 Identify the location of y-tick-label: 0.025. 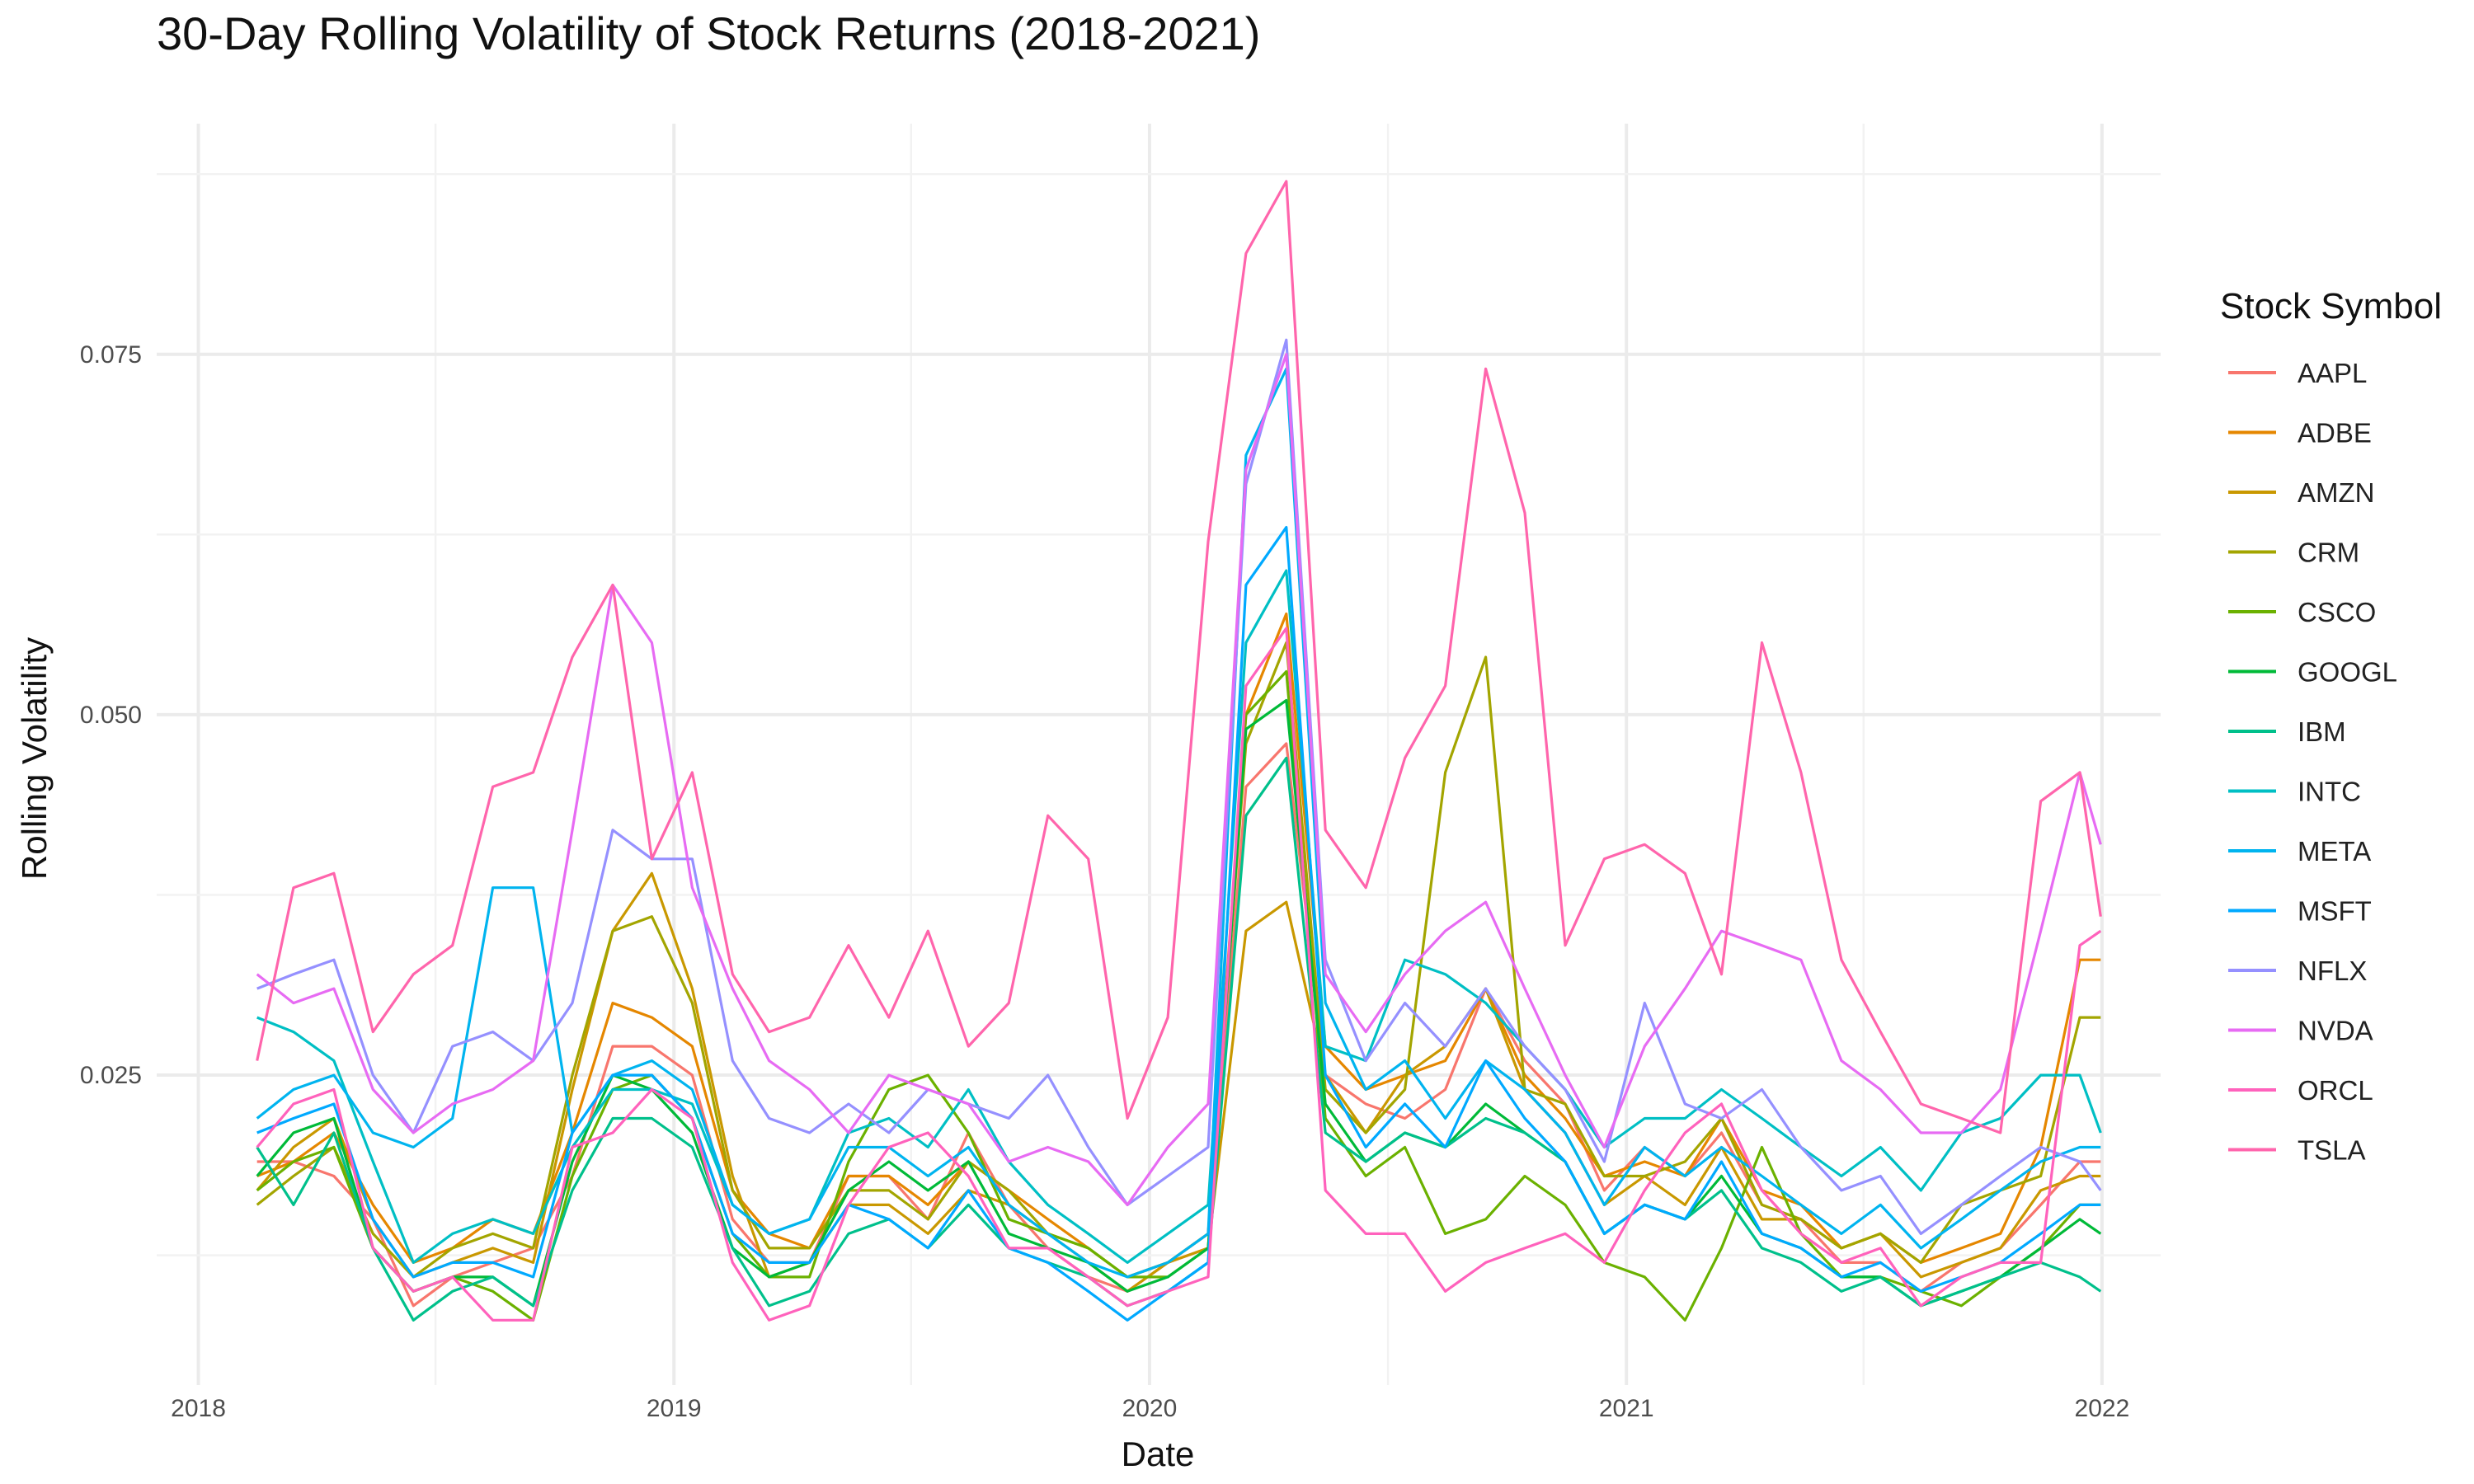
(111, 1075).